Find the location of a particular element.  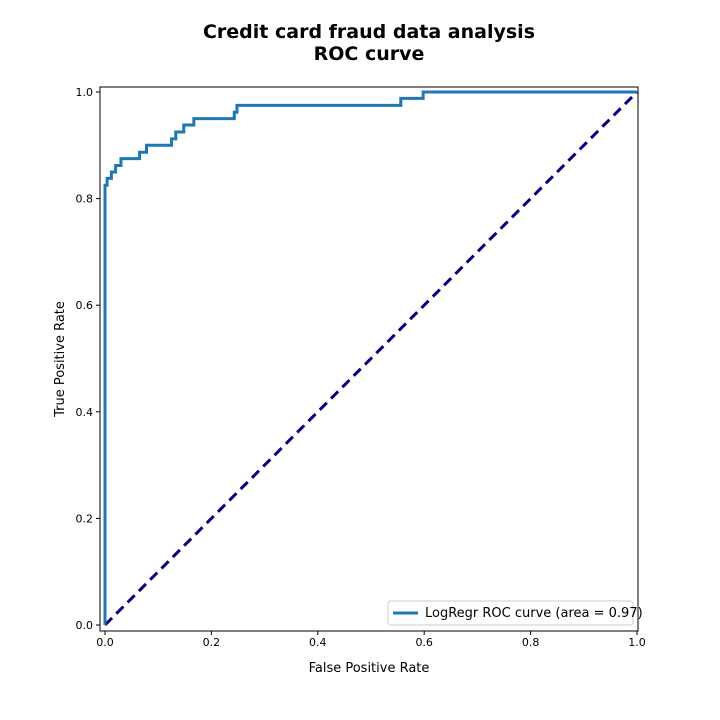

x-tick-label: 0.4 is located at coordinates (318, 642).